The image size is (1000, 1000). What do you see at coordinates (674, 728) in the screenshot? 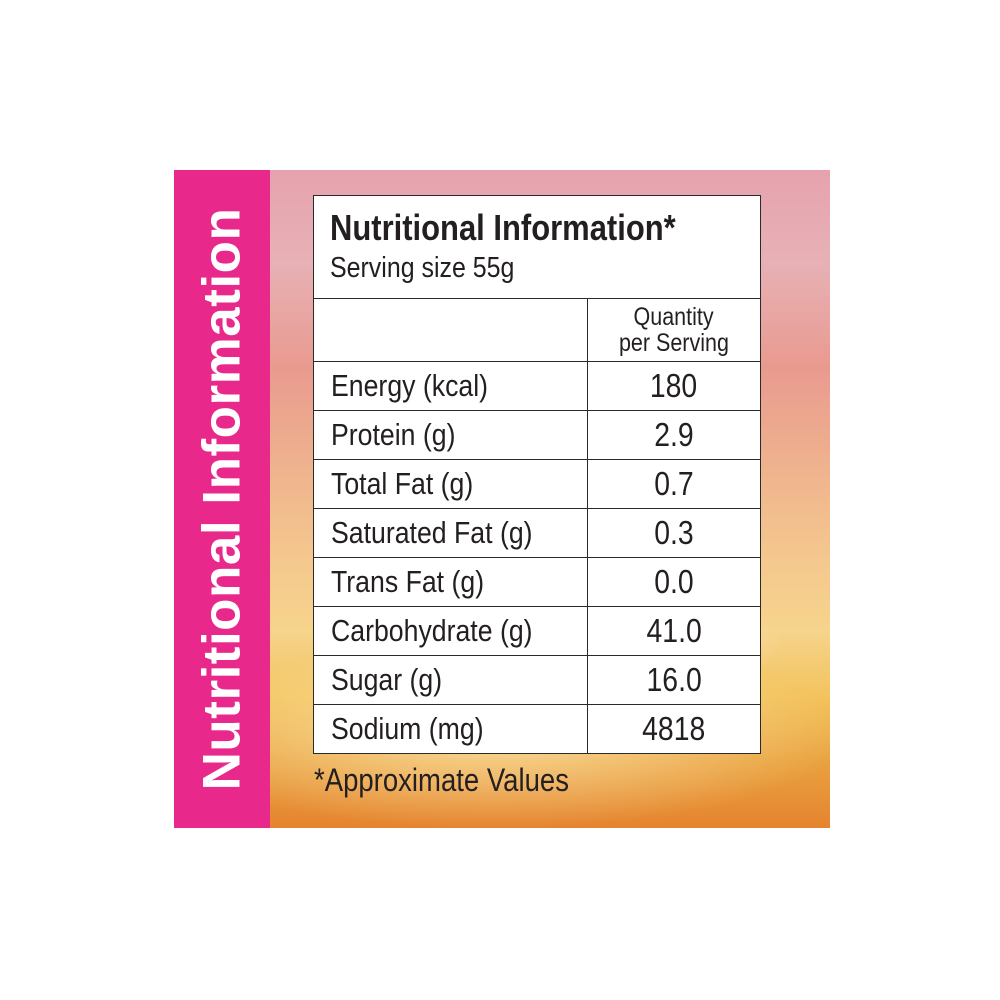
I see `nutrient-value: 4818` at bounding box center [674, 728].